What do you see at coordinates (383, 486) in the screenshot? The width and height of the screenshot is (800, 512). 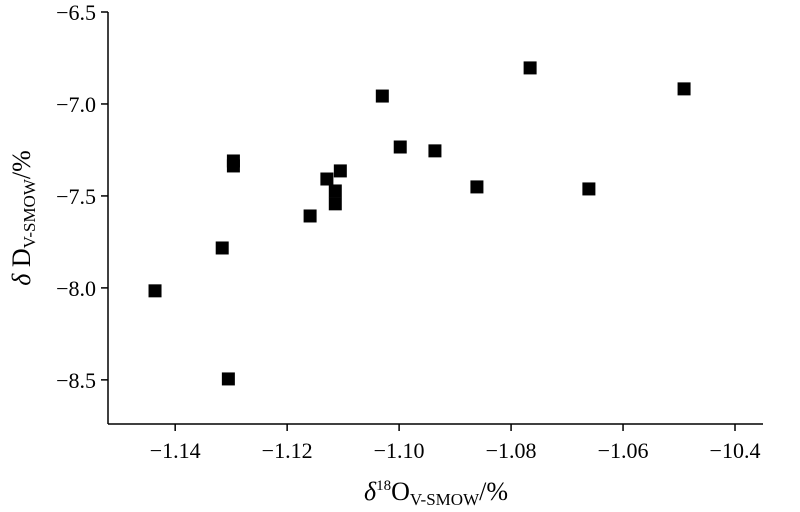 I see `x-label-sup: 18` at bounding box center [383, 486].